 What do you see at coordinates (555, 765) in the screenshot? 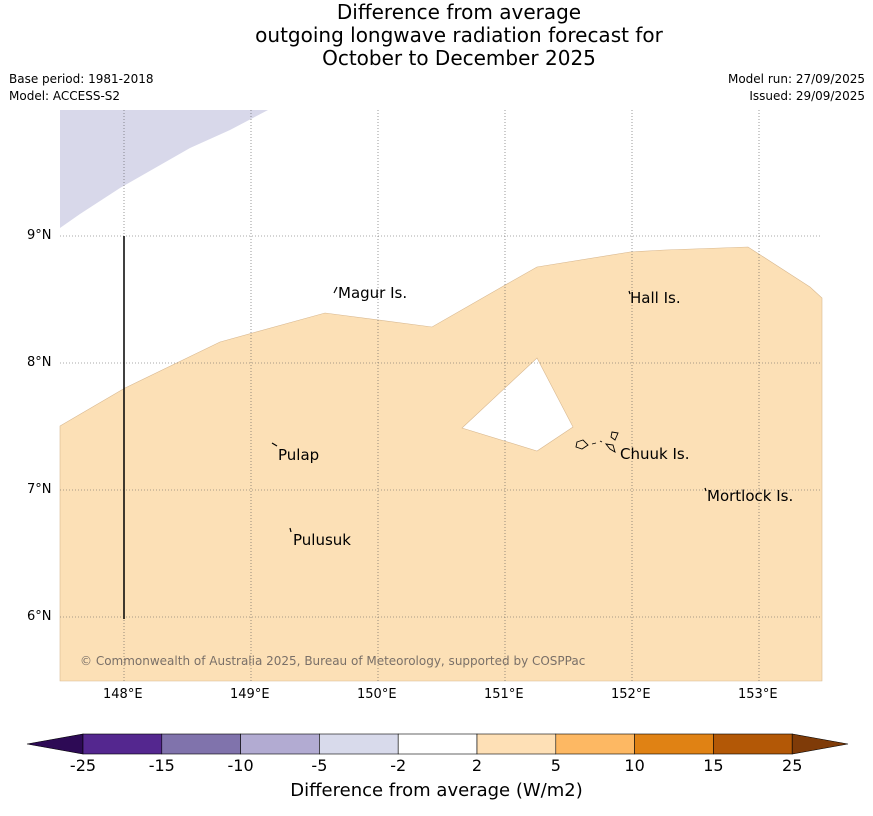
I see `colorbar-tick-label: 5` at bounding box center [555, 765].